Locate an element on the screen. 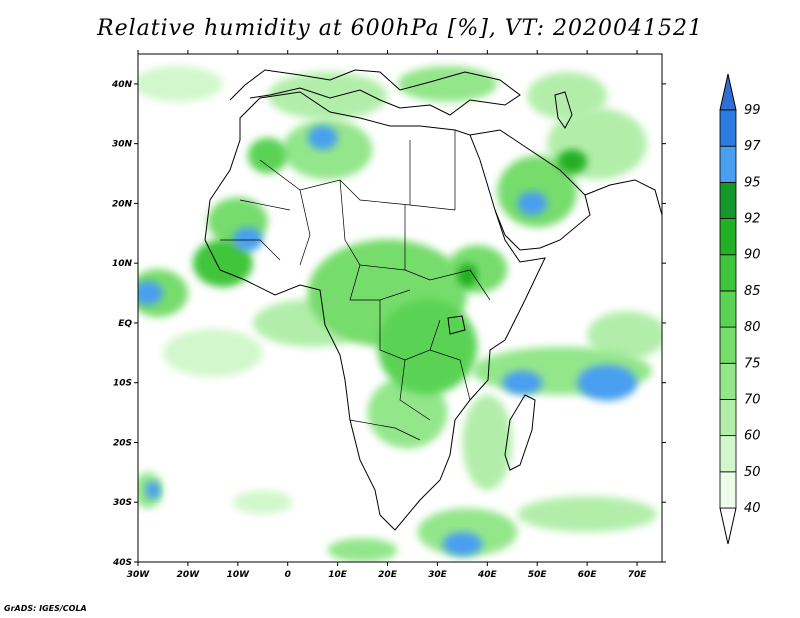 The width and height of the screenshot is (800, 618). colorbar-level-label: 97 is located at coordinates (752, 146).